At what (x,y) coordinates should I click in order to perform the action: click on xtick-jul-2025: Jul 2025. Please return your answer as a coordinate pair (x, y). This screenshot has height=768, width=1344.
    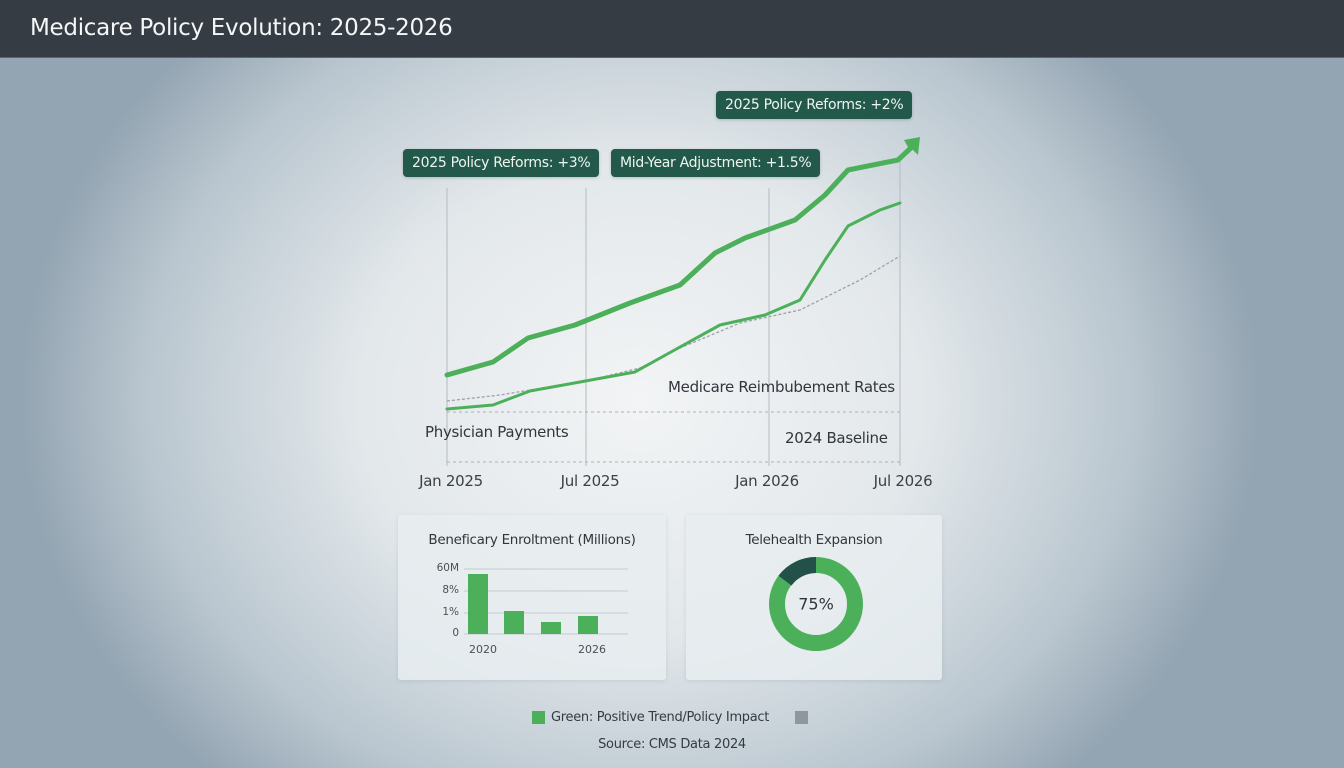
    Looking at the image, I should click on (590, 481).